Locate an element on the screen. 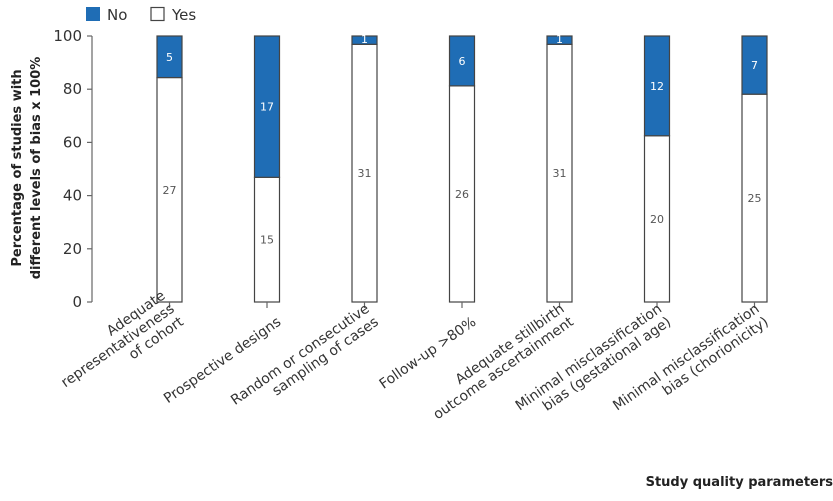 The width and height of the screenshot is (833, 501). bar-value-label-yes: 25 is located at coordinates (755, 198).